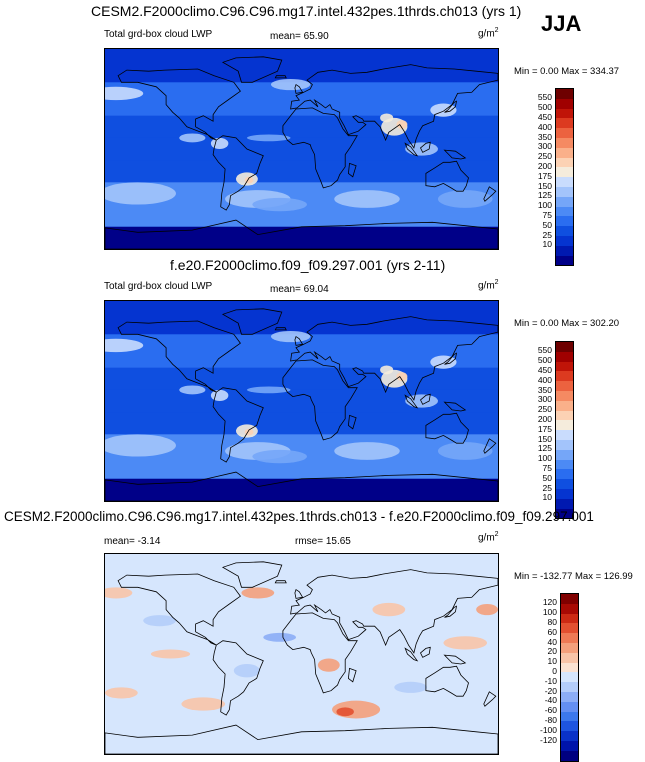 This screenshot has height=762, width=645. What do you see at coordinates (299, 88) in the screenshot?
I see `coastline-uk` at bounding box center [299, 88].